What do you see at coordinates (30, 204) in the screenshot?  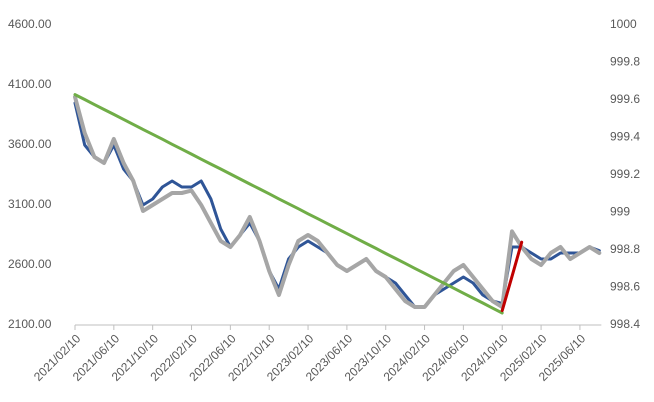 I see `y-tick-label: 3100.00` at bounding box center [30, 204].